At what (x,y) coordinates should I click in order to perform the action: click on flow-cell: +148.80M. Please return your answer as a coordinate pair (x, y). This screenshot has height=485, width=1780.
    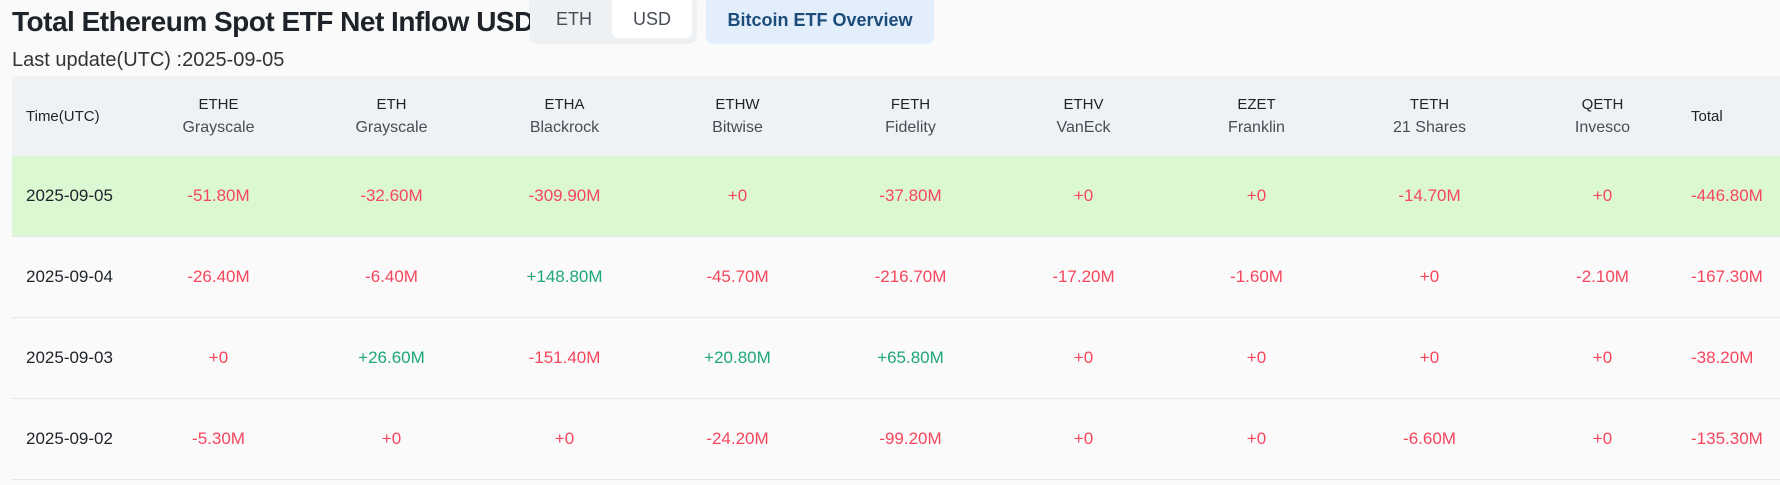
    Looking at the image, I should click on (564, 277).